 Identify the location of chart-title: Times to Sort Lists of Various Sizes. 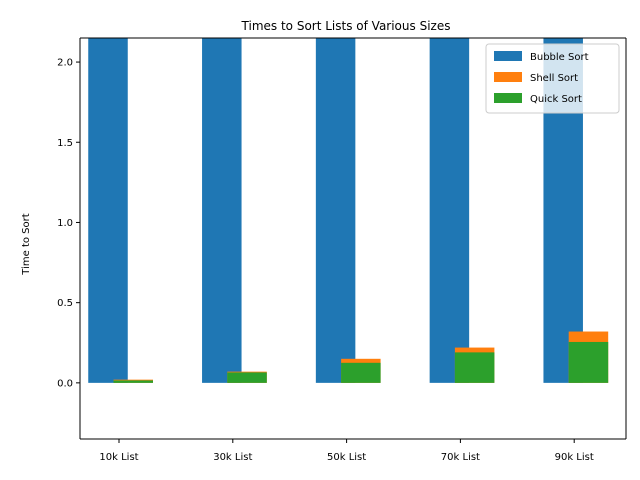
(346, 26).